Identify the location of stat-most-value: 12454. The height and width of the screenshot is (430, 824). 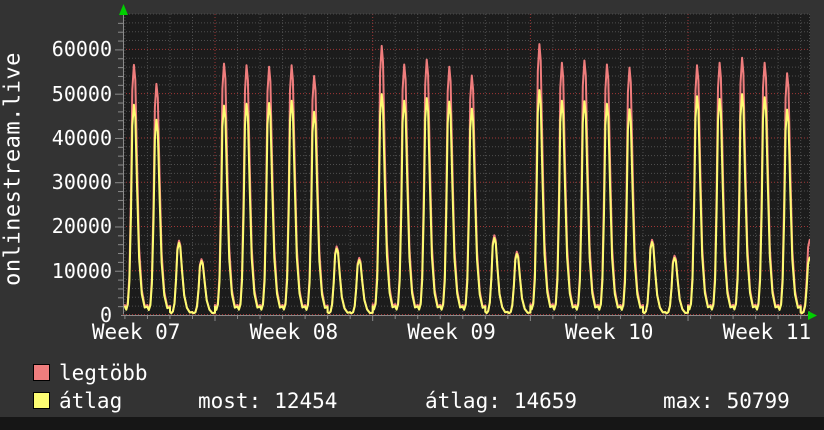
(306, 401).